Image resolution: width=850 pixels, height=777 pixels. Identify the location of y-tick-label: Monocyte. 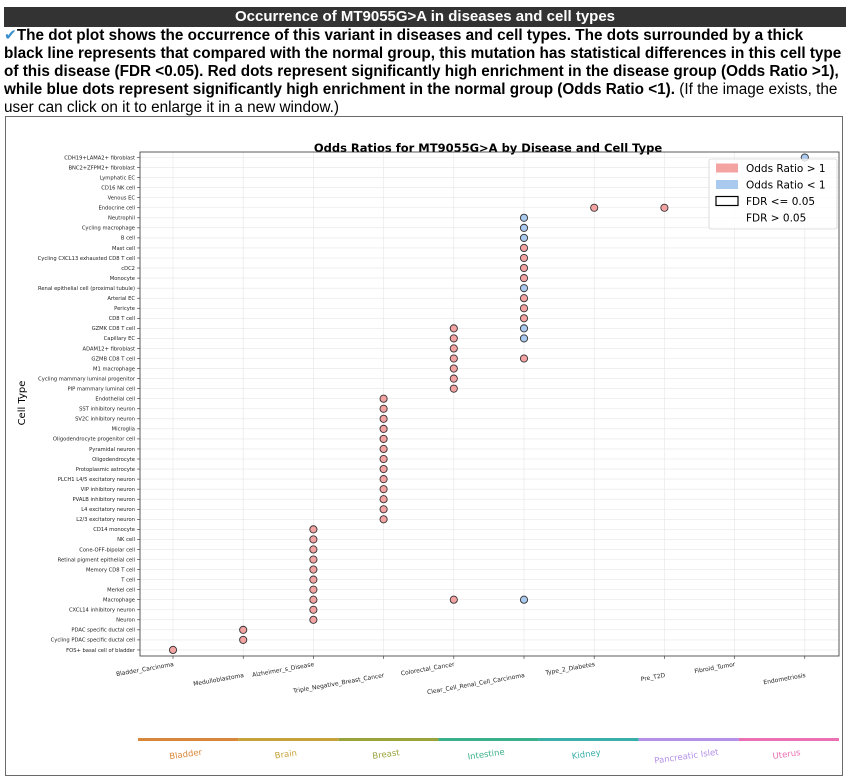
(122, 279).